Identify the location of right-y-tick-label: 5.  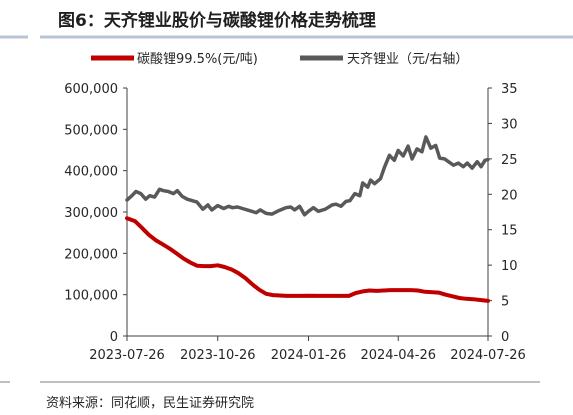
(505, 302).